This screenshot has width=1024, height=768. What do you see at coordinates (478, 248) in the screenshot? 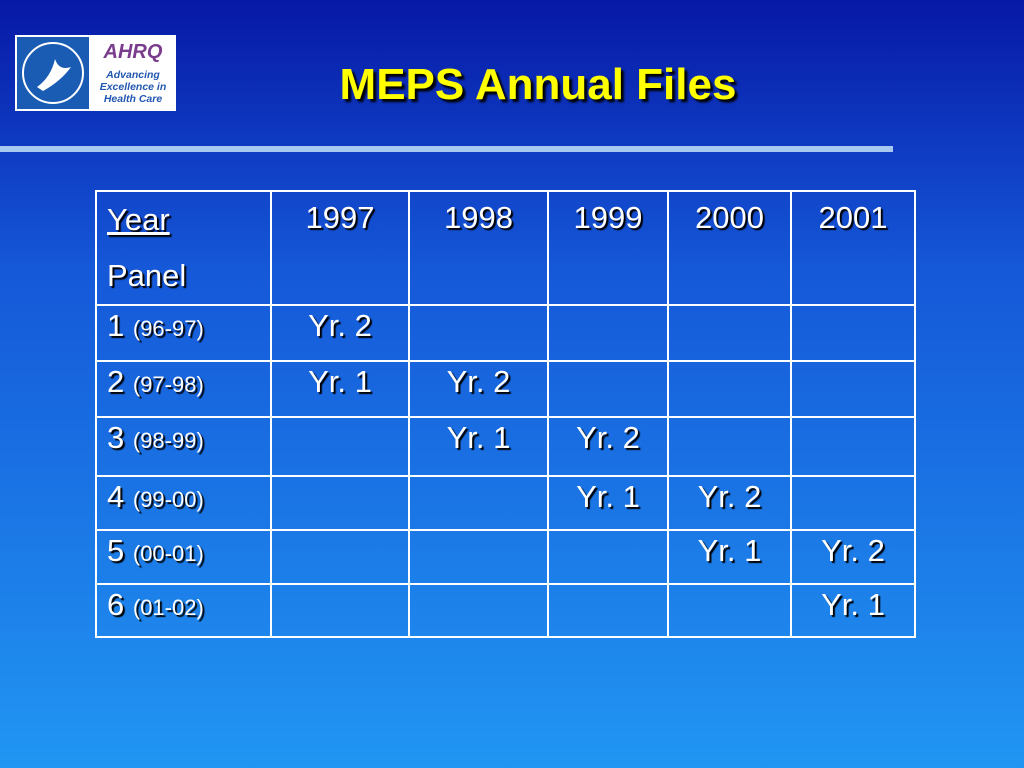
I see `column-header: 1998` at bounding box center [478, 248].